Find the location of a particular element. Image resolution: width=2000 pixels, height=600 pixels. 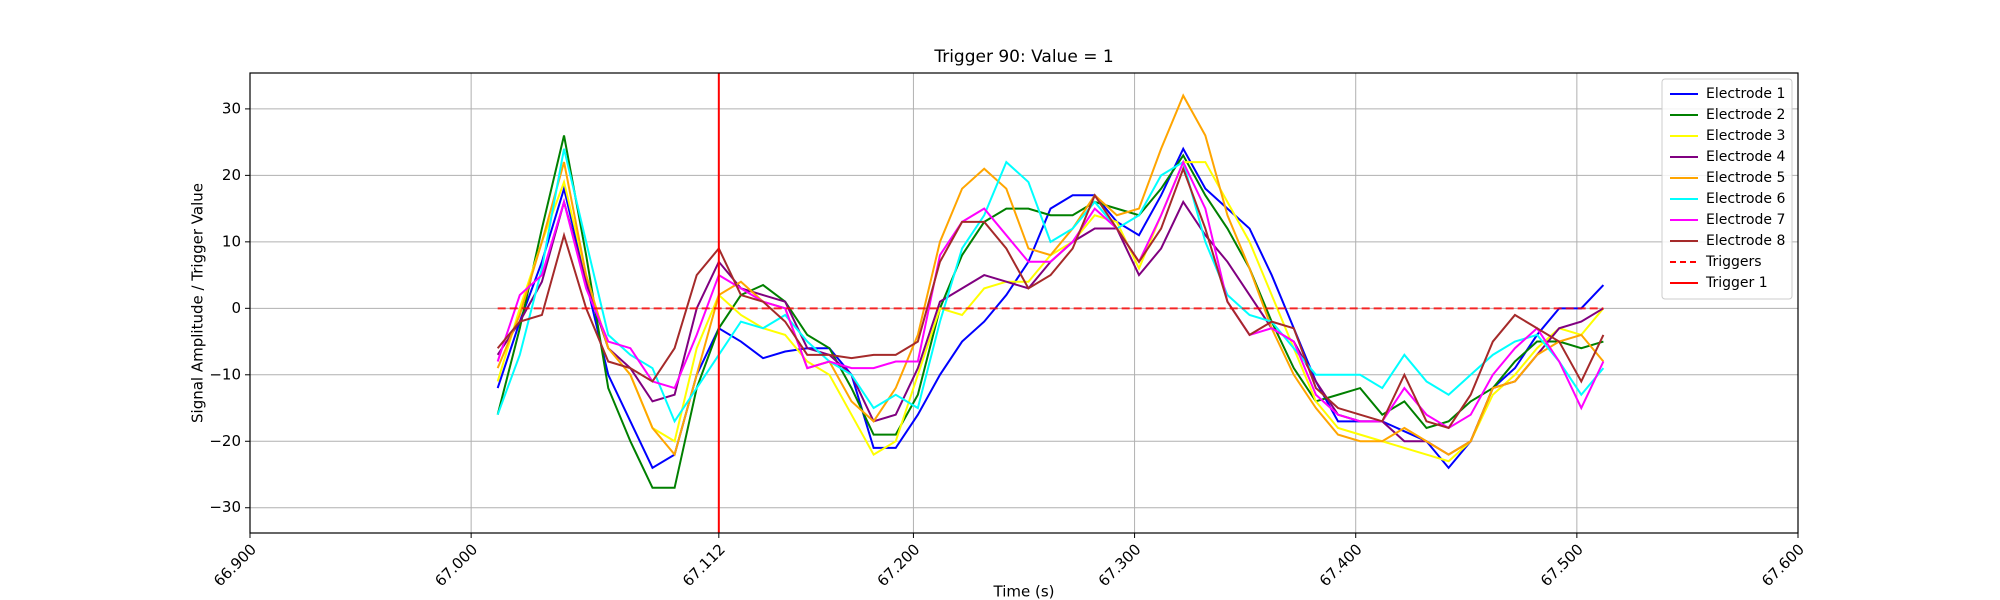

legend-label: Trigger 1 is located at coordinates (1736, 283).